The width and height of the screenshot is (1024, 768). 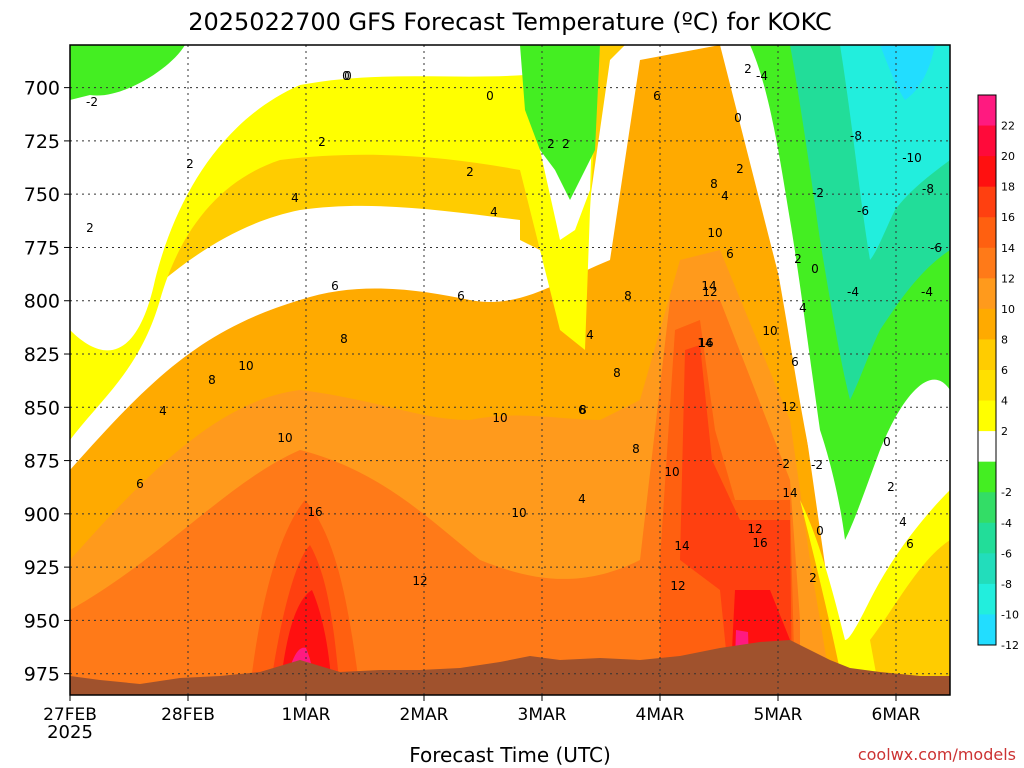 I want to click on colorbar-label: -2, so click(x=1006, y=492).